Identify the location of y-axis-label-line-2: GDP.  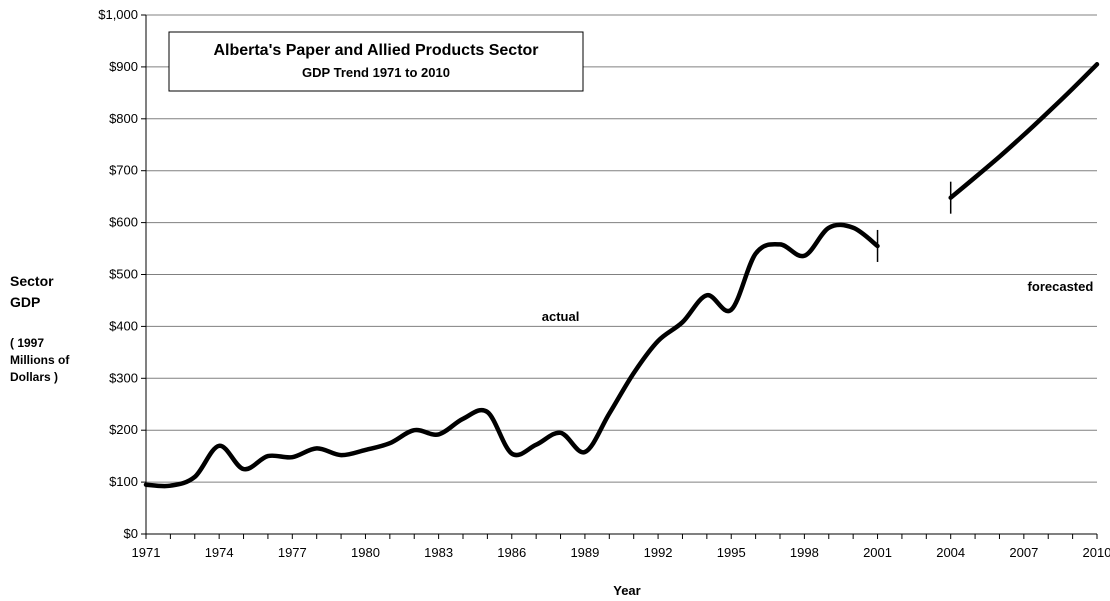
(25, 302).